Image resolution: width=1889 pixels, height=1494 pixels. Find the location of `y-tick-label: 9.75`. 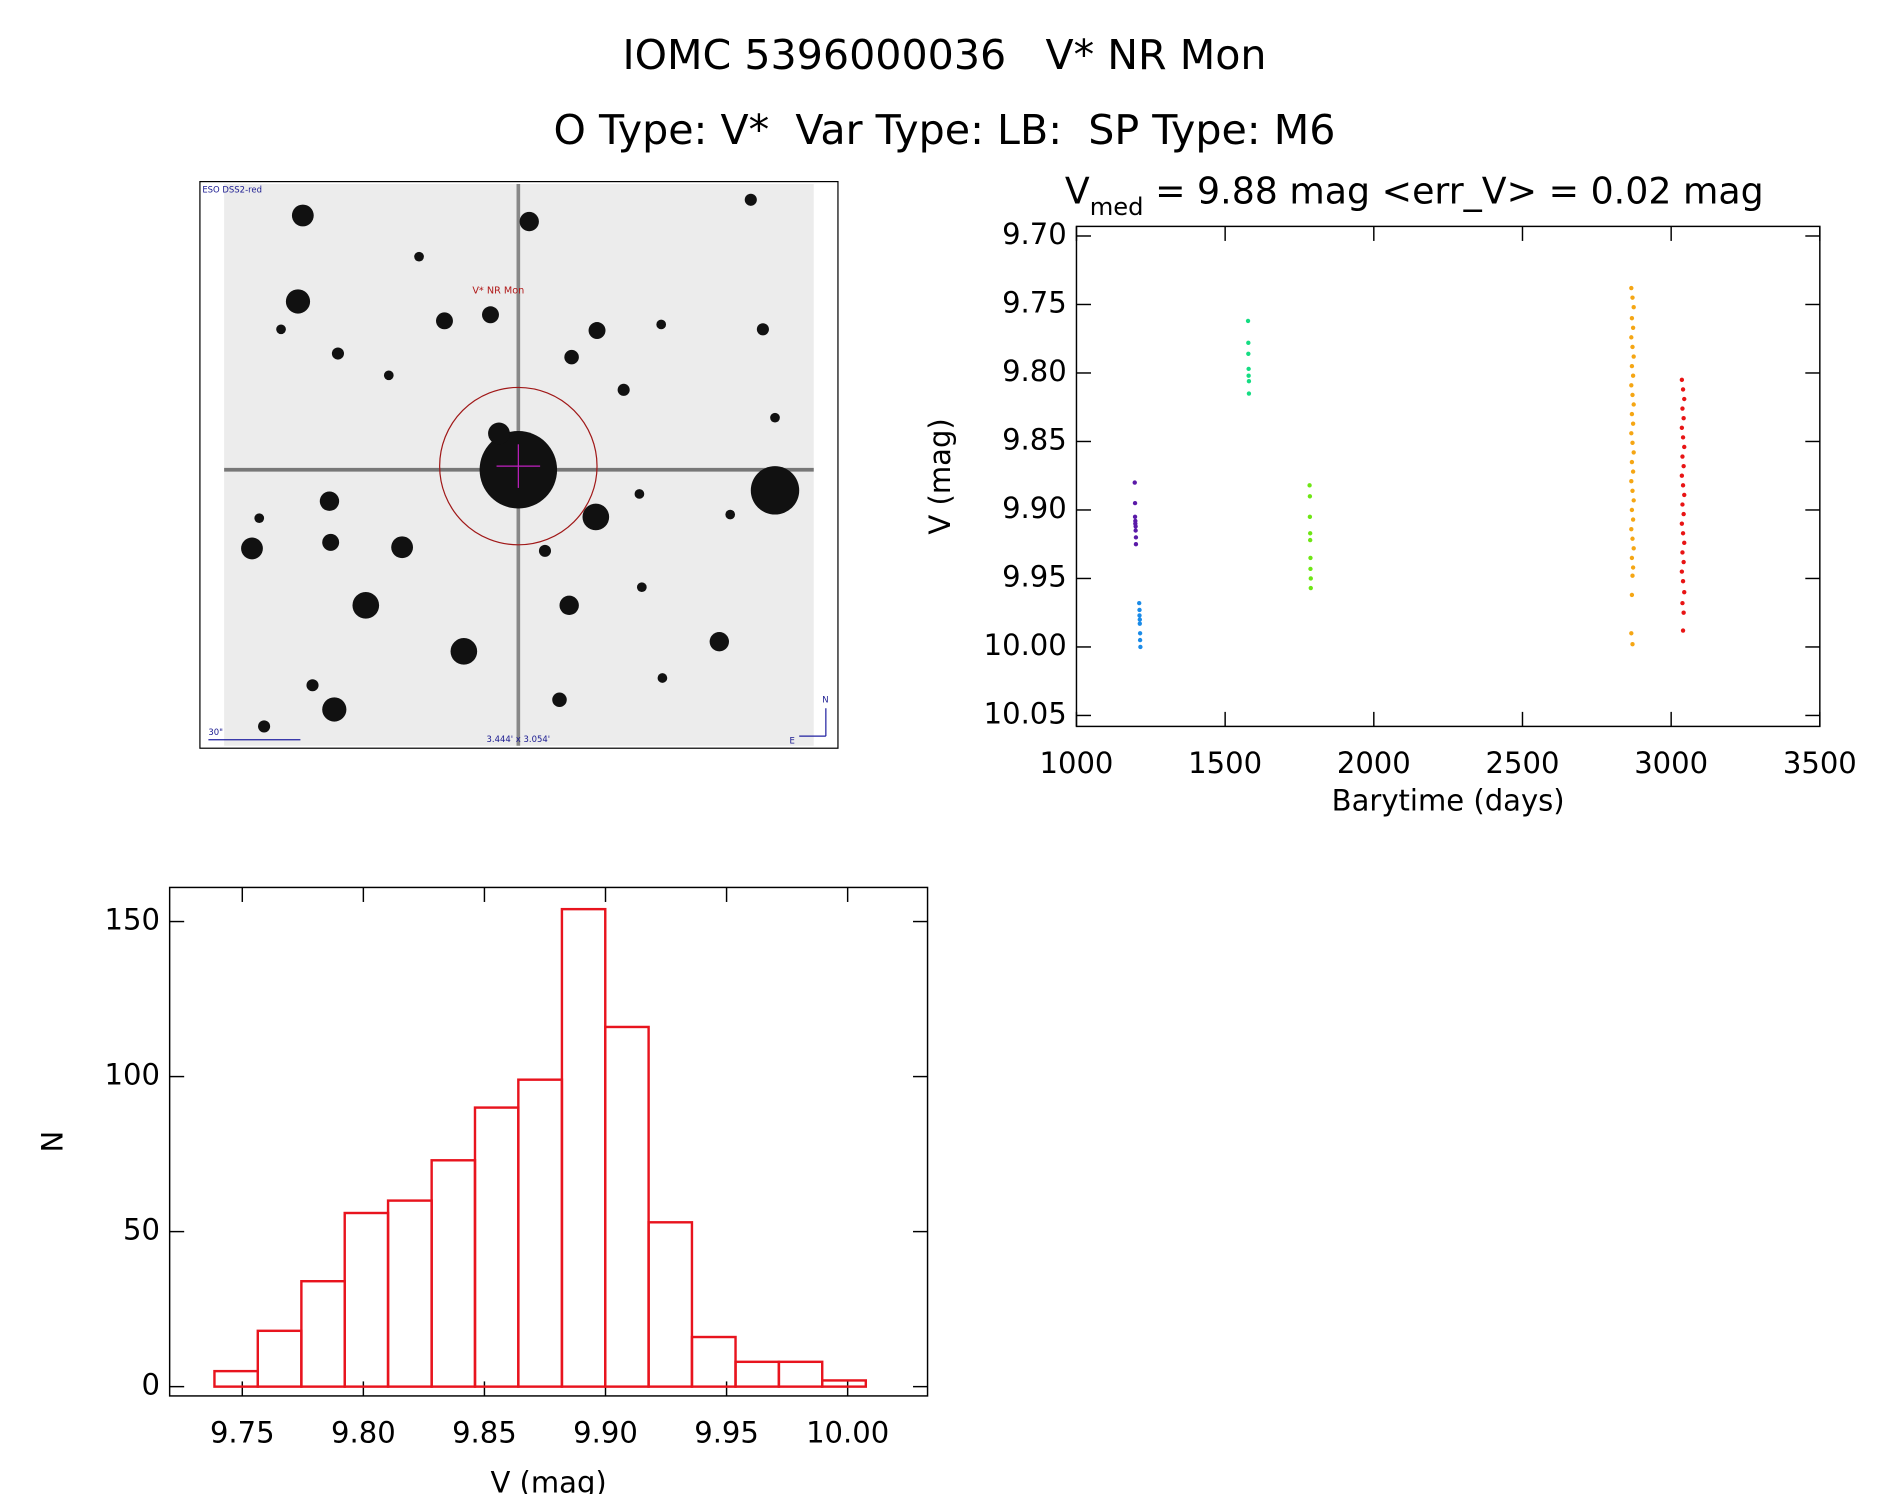

y-tick-label: 9.75 is located at coordinates (1034, 302).